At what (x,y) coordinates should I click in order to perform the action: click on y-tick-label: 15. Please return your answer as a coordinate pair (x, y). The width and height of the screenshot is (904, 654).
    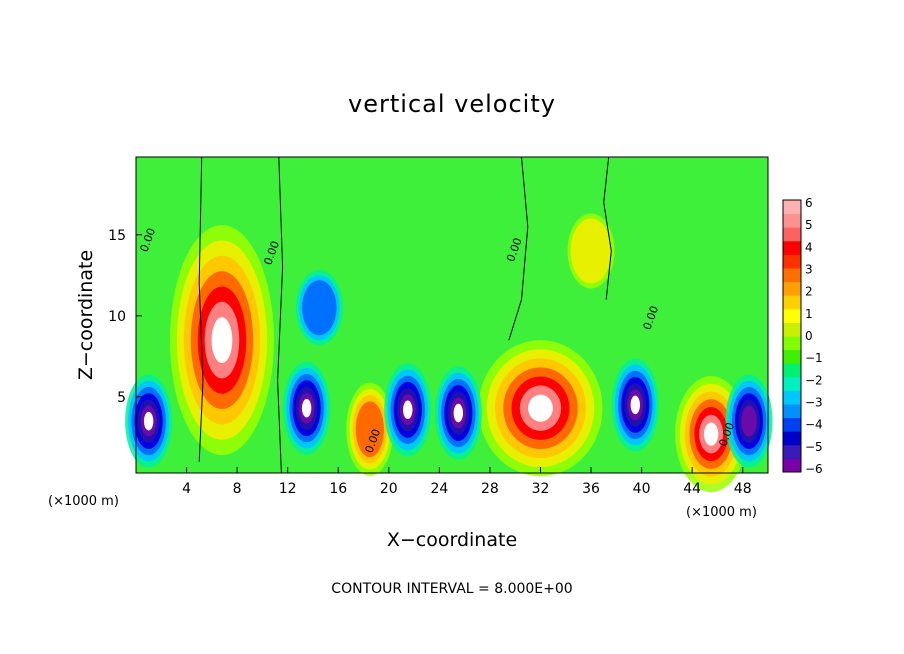
    Looking at the image, I should click on (117, 236).